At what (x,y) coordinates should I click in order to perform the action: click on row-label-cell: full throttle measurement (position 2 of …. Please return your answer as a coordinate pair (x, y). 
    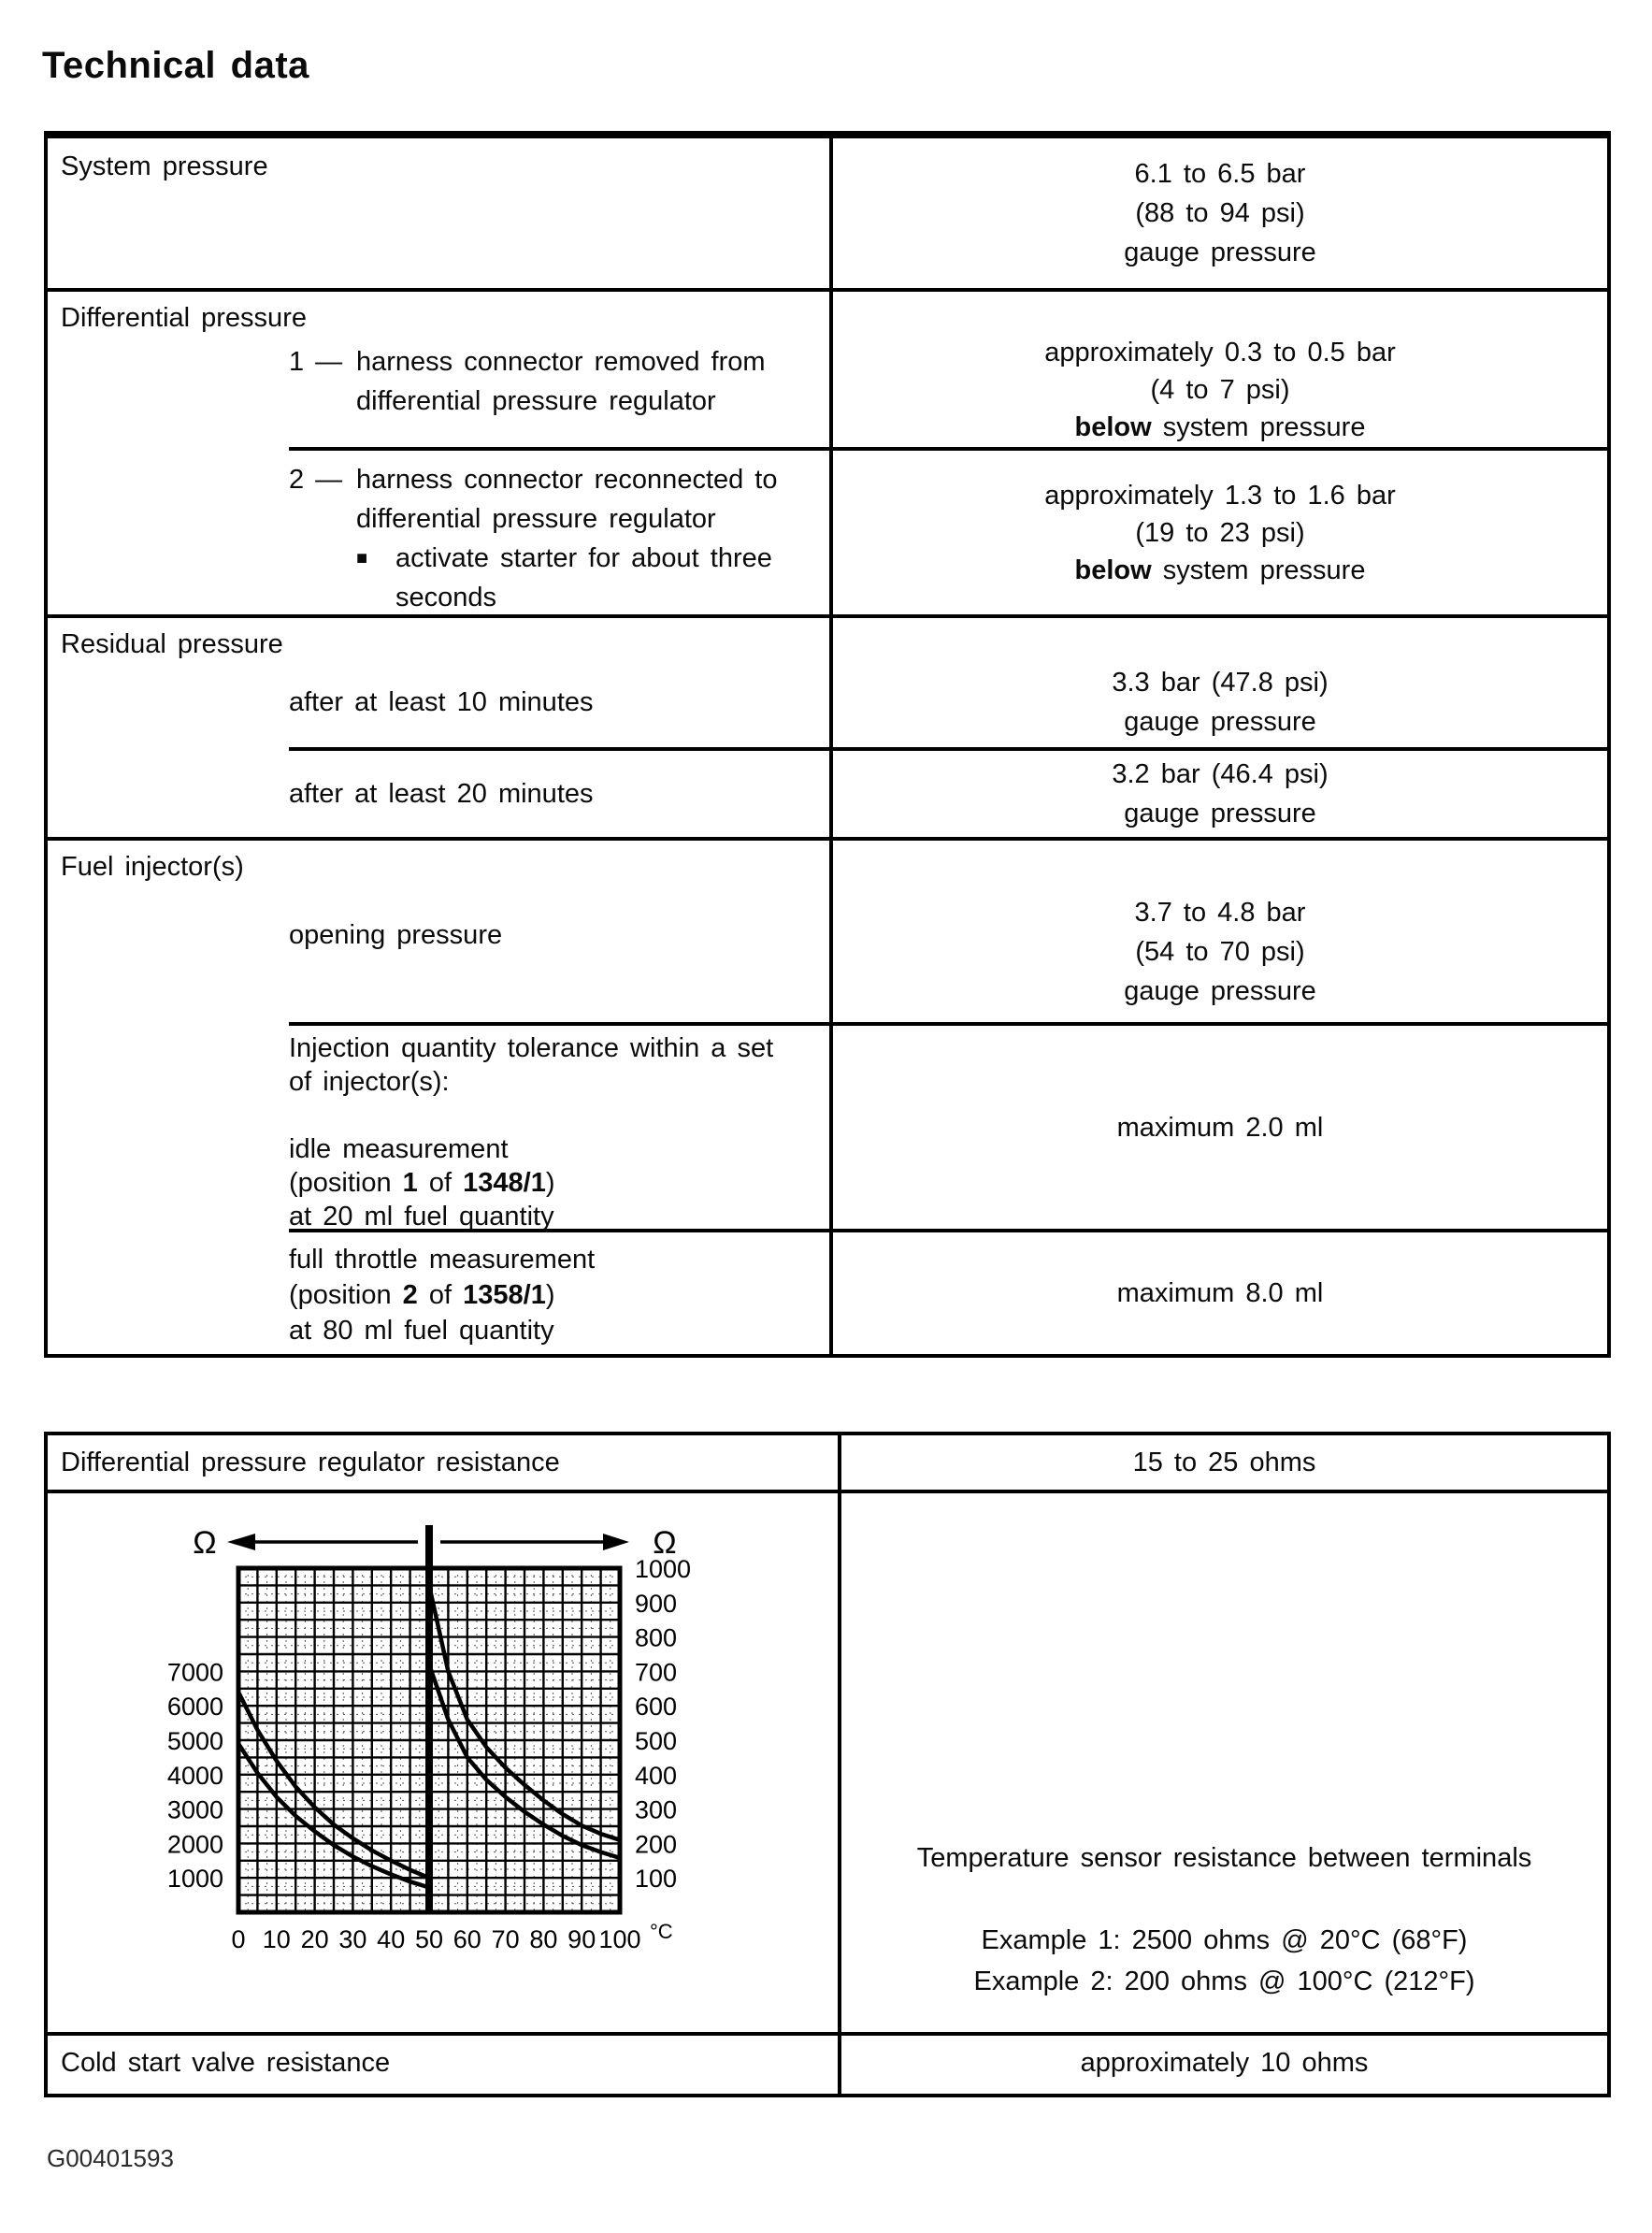
    Looking at the image, I should click on (440, 1293).